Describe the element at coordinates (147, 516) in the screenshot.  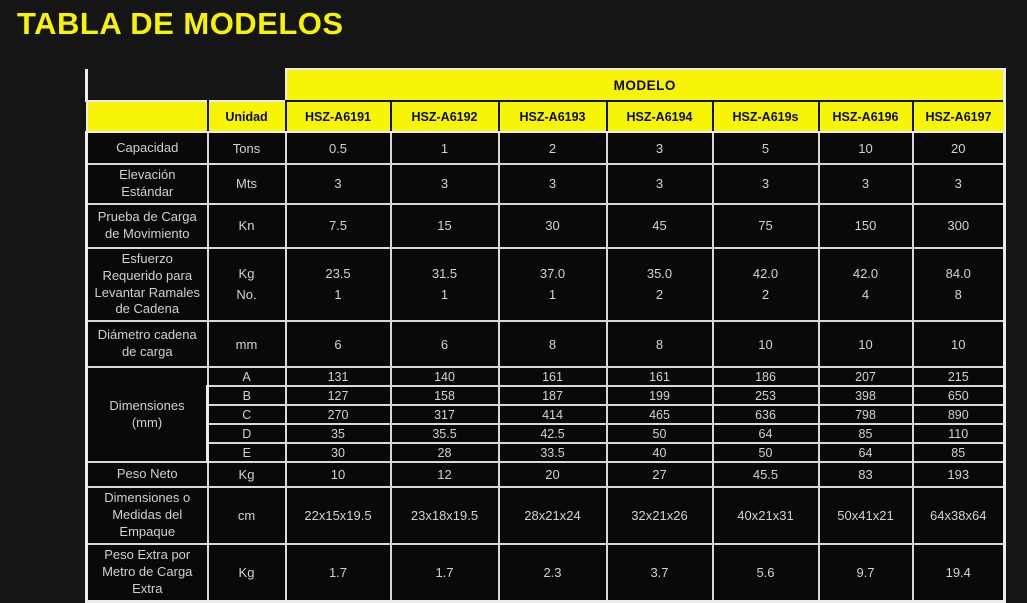
I see `row-label: Dimensiones o Medidas del Empaque` at that location.